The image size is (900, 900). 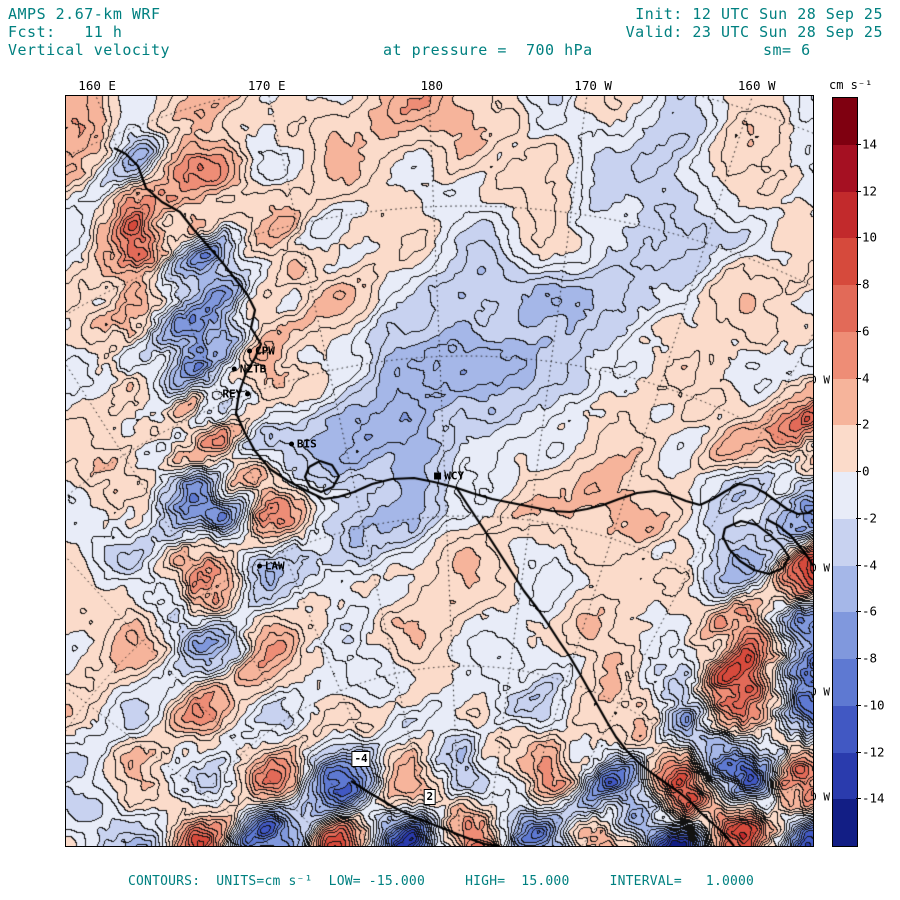 What do you see at coordinates (873, 751) in the screenshot?
I see `colorbar-tick-label: -12` at bounding box center [873, 751].